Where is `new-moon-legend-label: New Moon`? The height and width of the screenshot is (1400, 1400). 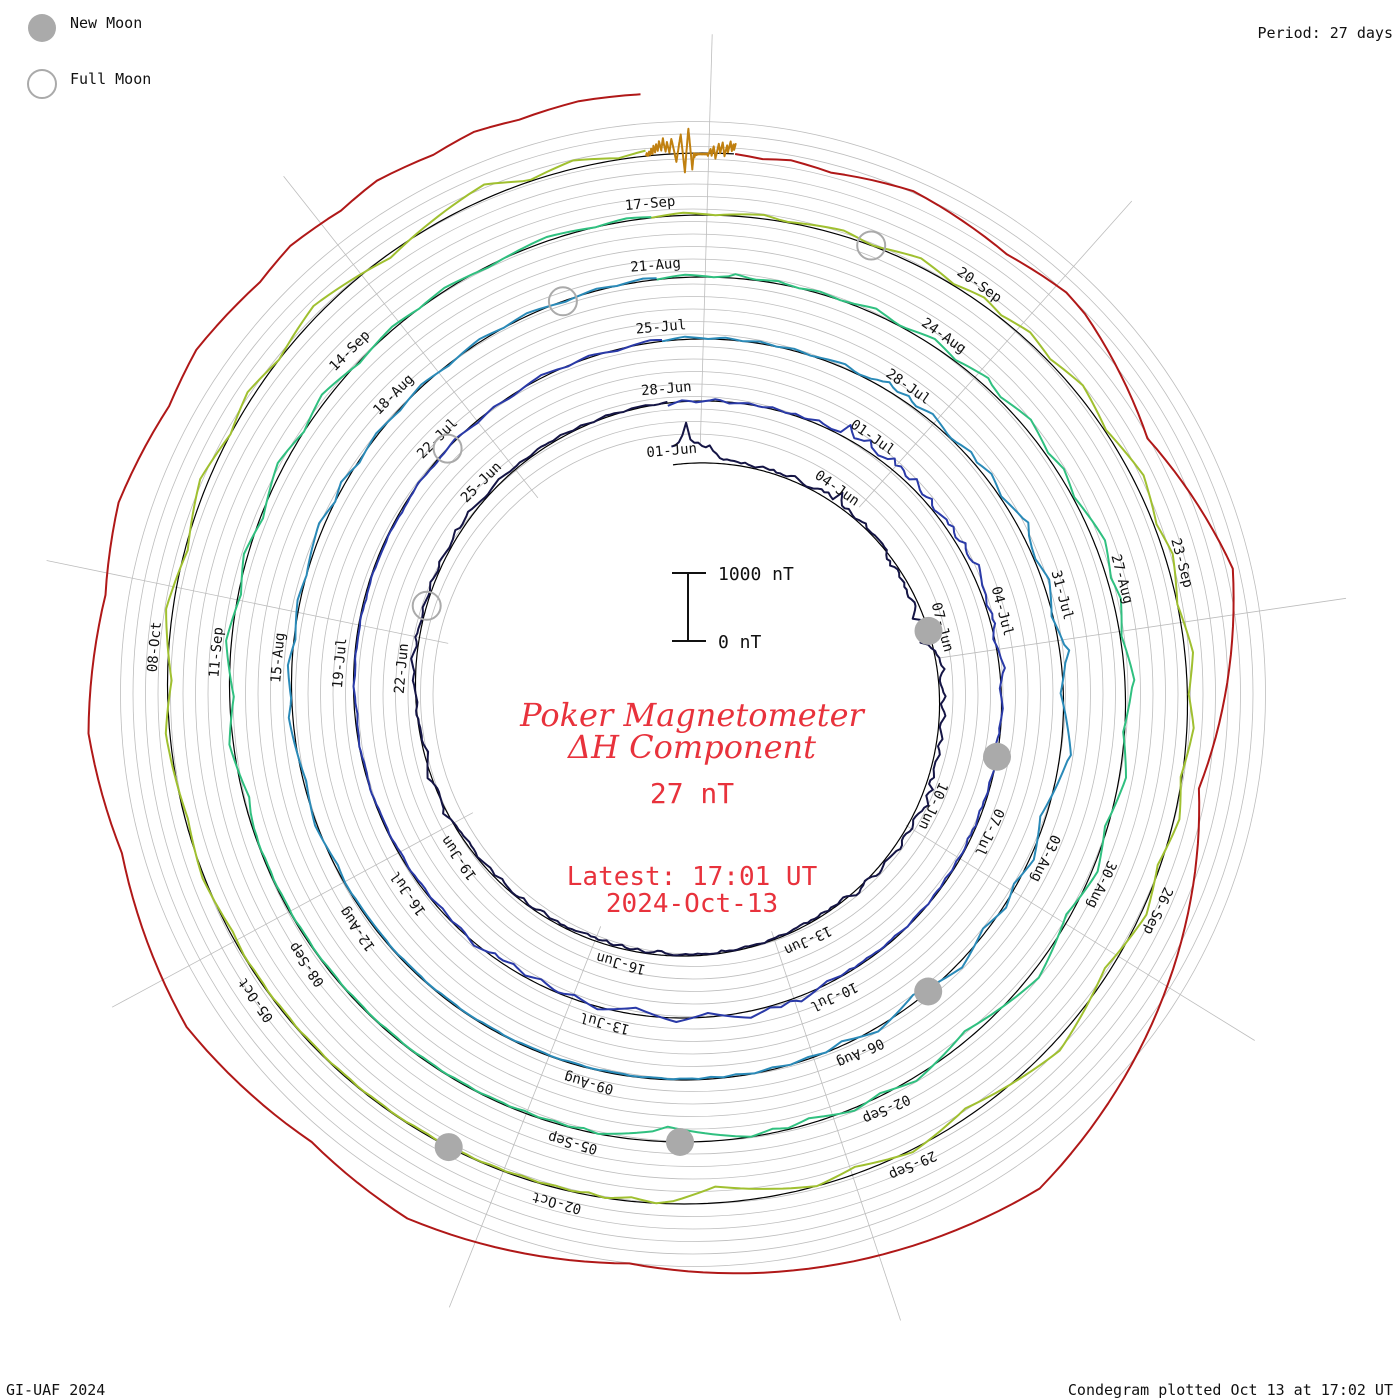
new-moon-legend-label: New Moon is located at coordinates (106, 23).